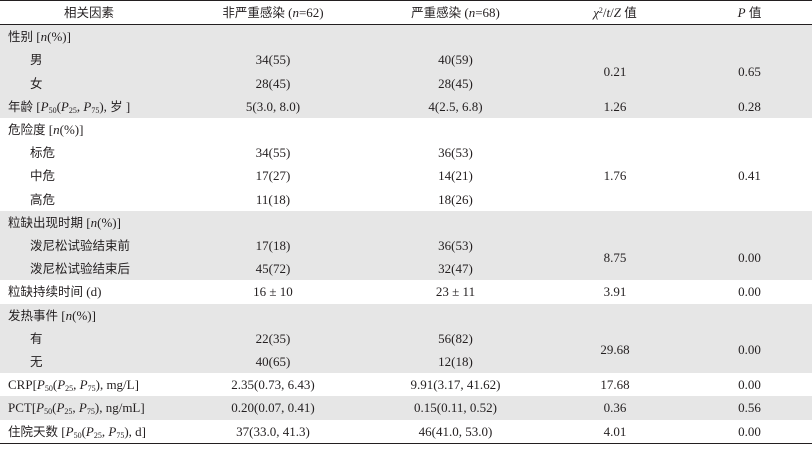 The image size is (812, 459). I want to click on header-factor: 相关因素, so click(89, 13).